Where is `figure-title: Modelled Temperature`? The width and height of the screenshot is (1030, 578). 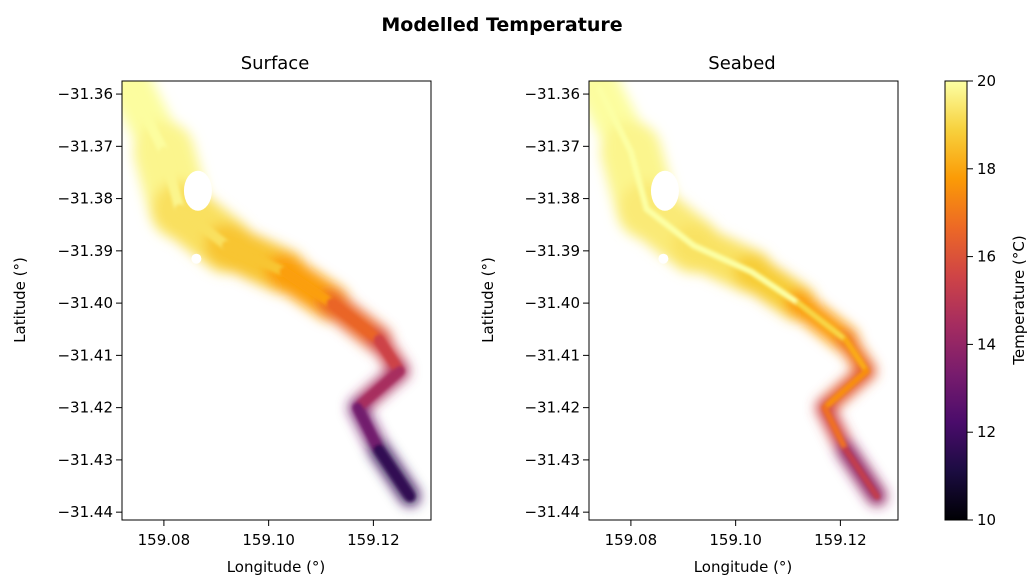 figure-title: Modelled Temperature is located at coordinates (501, 25).